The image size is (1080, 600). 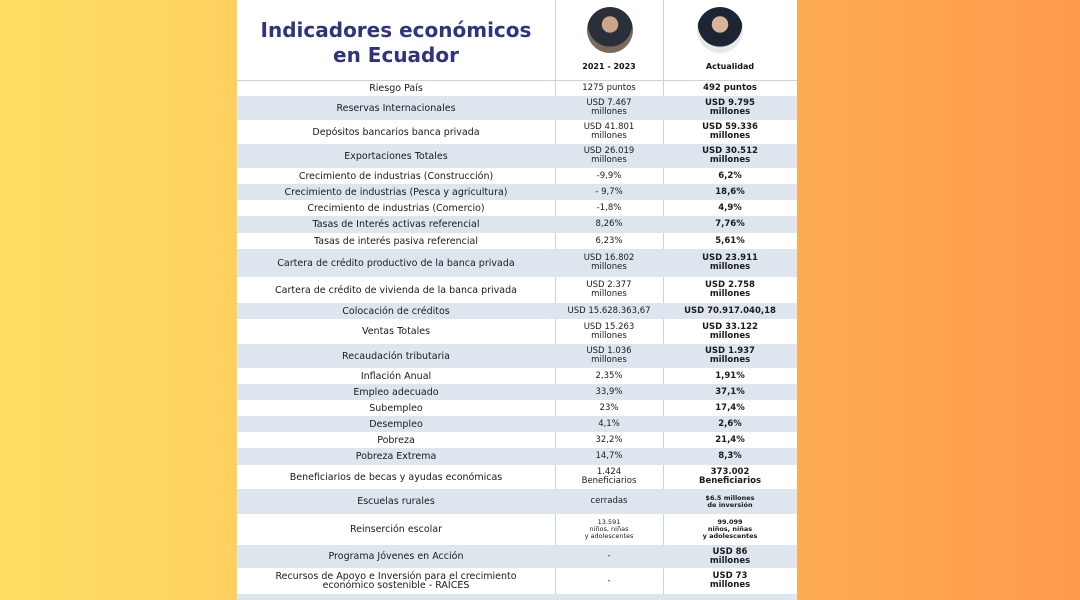 I want to click on indicator-label: Recaudación tributaria, so click(x=396, y=356).